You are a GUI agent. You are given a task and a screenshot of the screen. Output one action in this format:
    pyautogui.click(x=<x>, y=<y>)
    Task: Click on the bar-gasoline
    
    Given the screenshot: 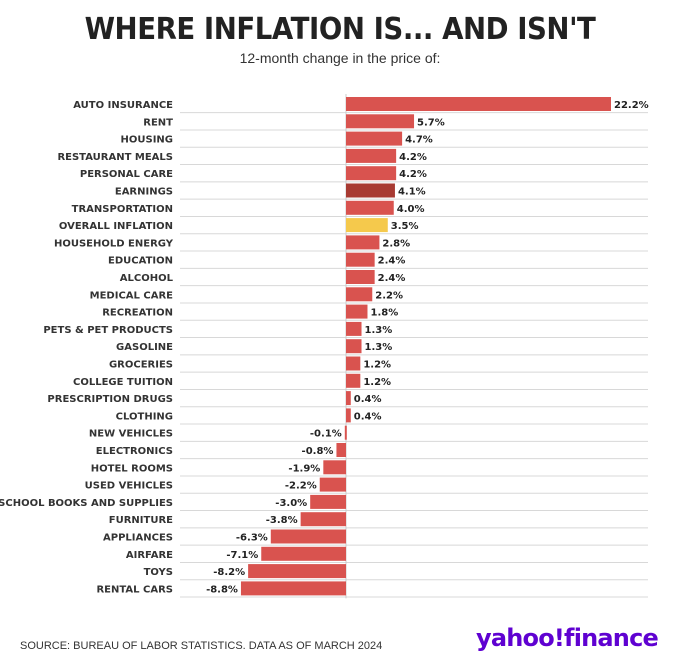 What is the action you would take?
    pyautogui.click(x=354, y=346)
    